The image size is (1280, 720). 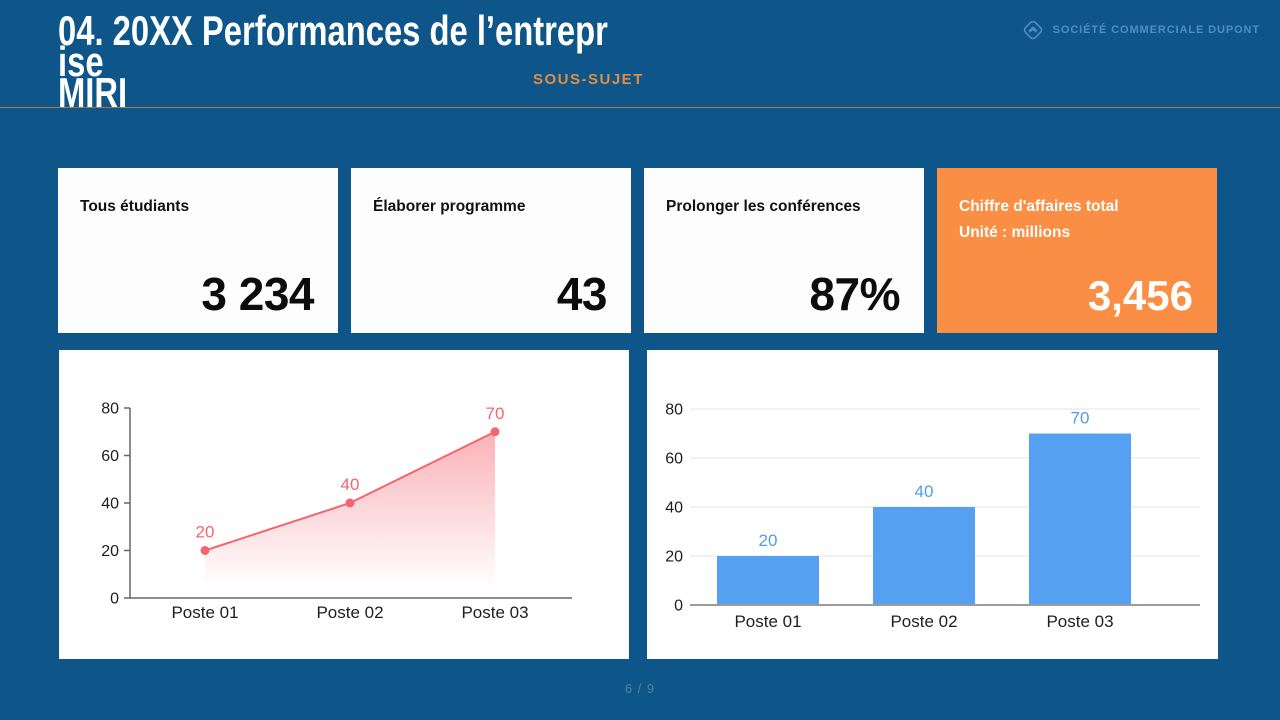 What do you see at coordinates (449, 206) in the screenshot?
I see `stat-card-label: Élaborer programme` at bounding box center [449, 206].